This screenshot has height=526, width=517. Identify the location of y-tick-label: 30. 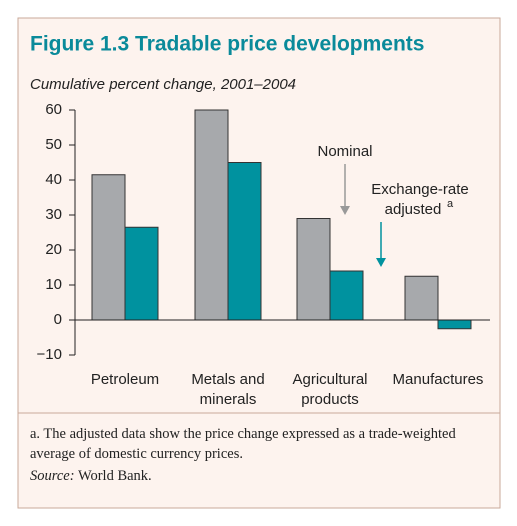
(53, 214).